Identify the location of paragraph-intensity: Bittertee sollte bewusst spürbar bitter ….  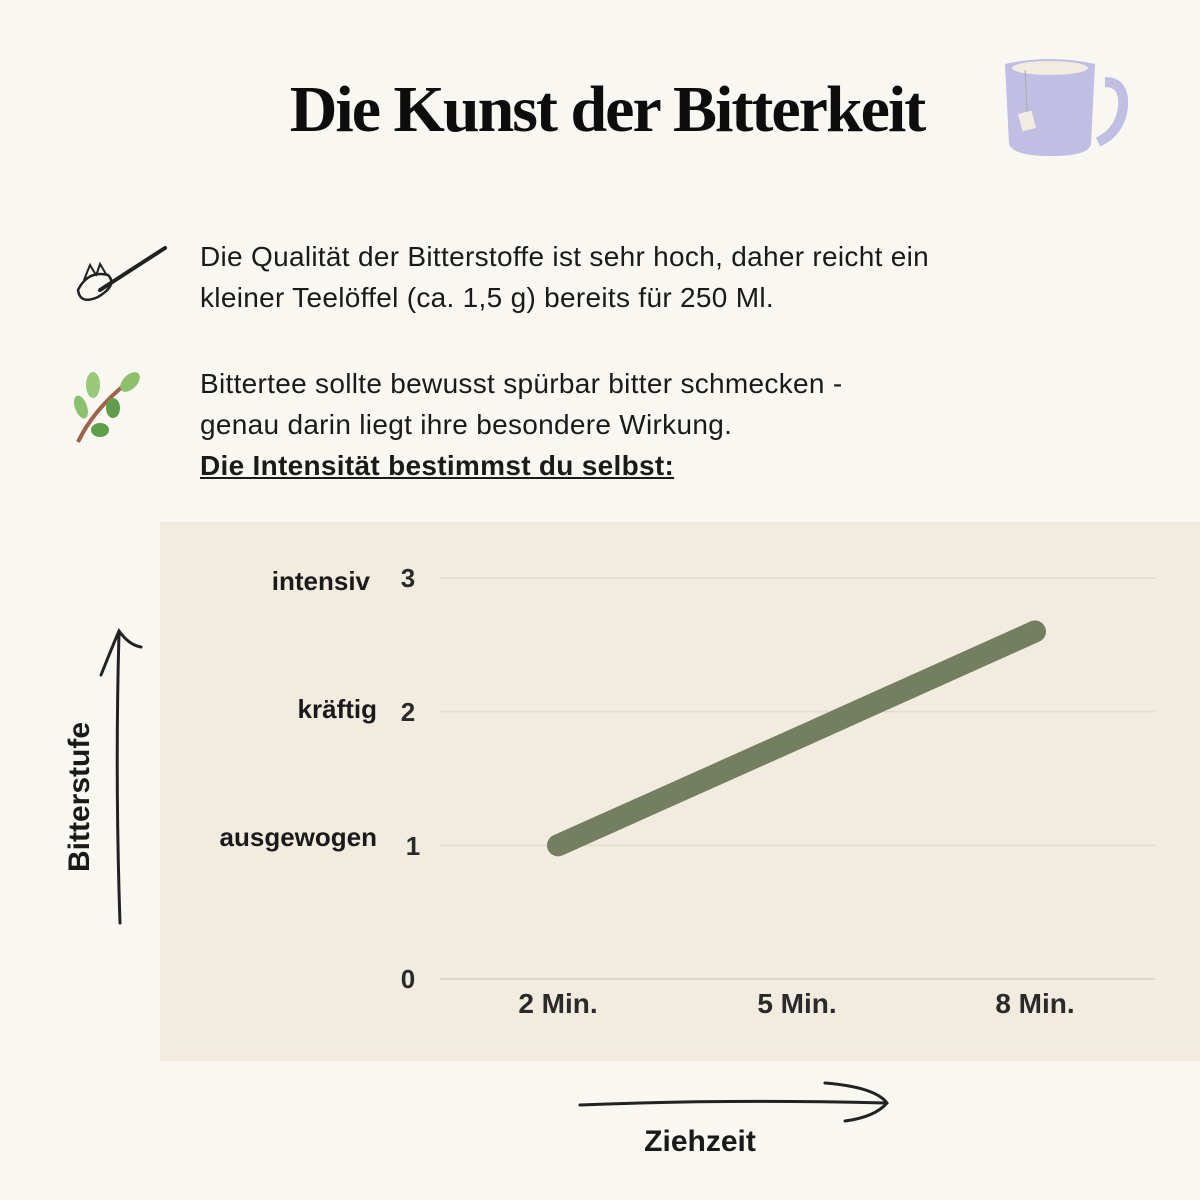
(521, 424).